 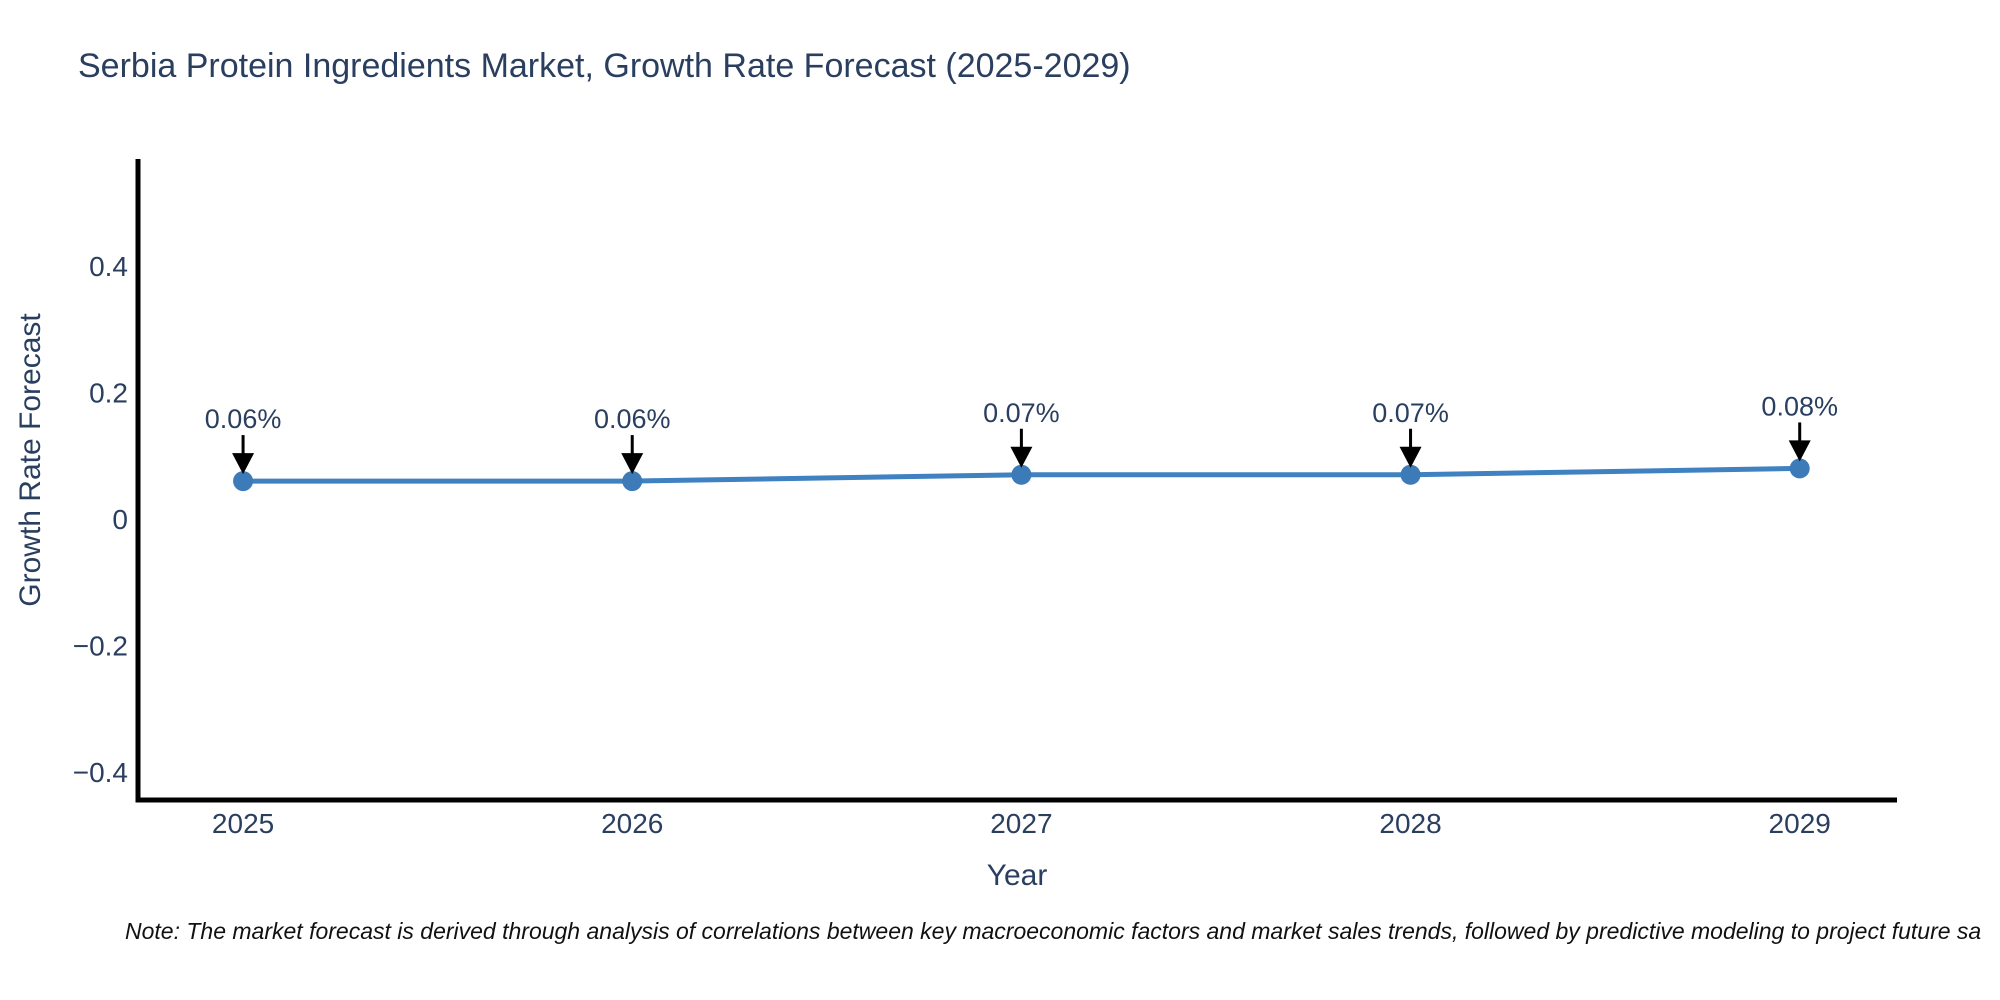 What do you see at coordinates (1800, 823) in the screenshot?
I see `x-tick-label: 2029` at bounding box center [1800, 823].